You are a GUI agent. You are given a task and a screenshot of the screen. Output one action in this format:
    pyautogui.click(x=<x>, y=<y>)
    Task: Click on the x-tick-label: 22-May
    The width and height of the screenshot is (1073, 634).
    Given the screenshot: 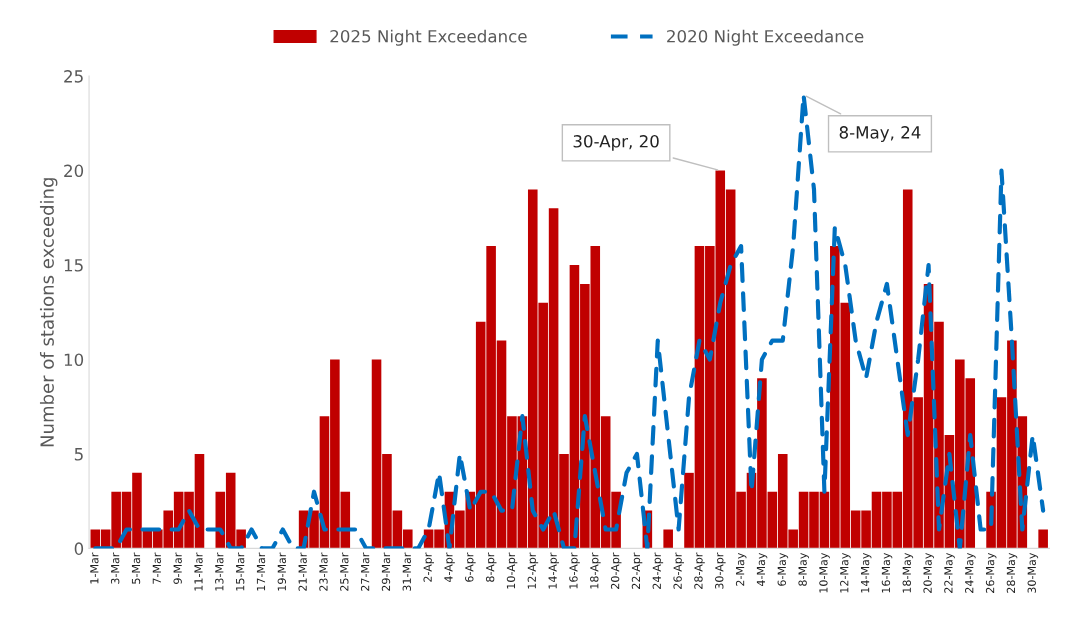 What is the action you would take?
    pyautogui.click(x=949, y=572)
    